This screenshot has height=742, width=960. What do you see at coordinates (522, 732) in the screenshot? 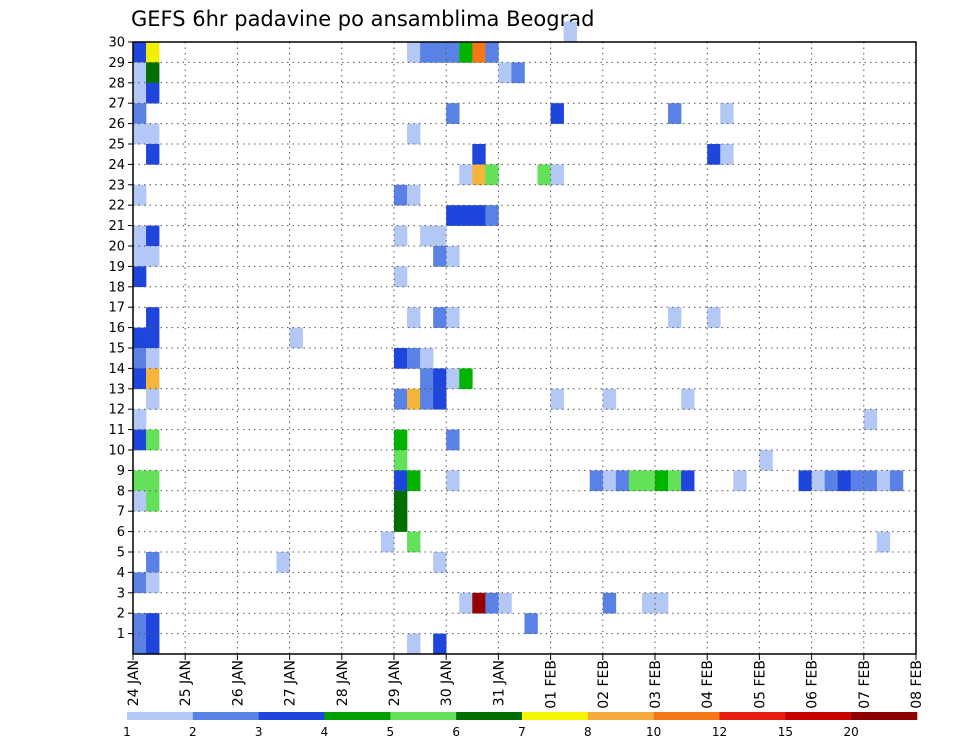
I see `legend-label: 7` at bounding box center [522, 732].